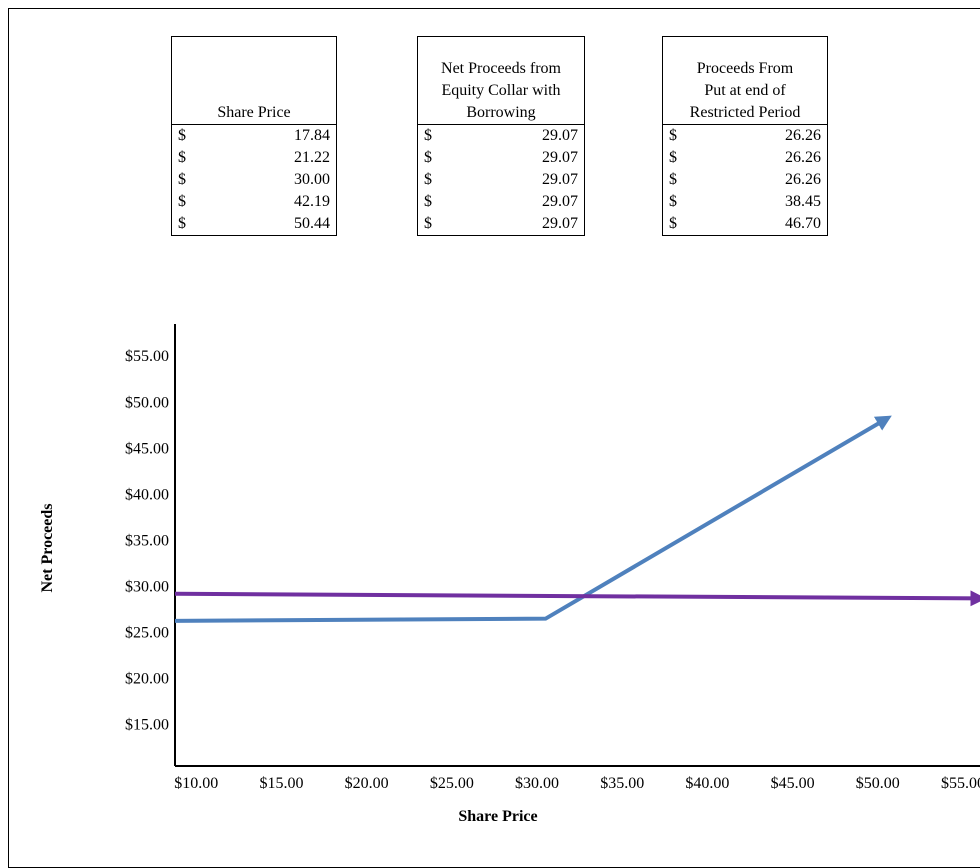 The height and width of the screenshot is (868, 980). Describe the element at coordinates (745, 202) in the screenshot. I see `table-row: $38.45` at that location.